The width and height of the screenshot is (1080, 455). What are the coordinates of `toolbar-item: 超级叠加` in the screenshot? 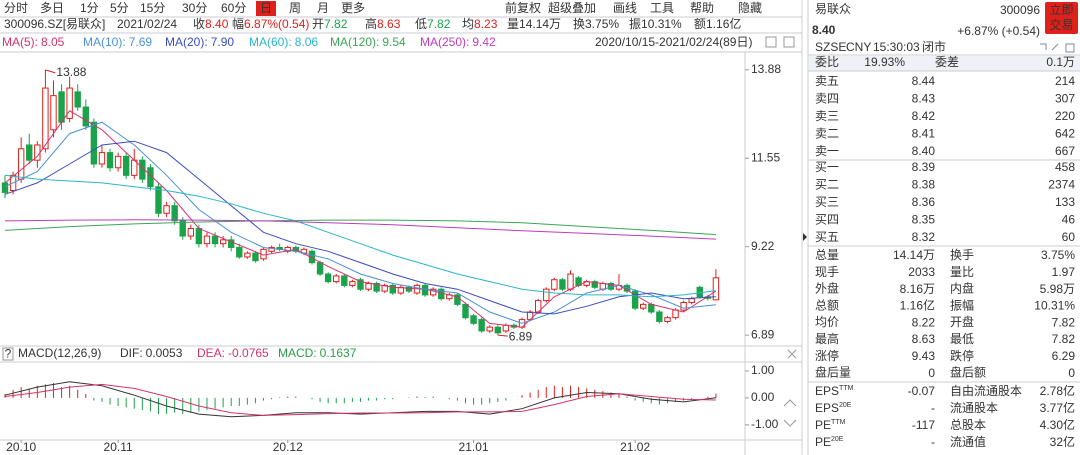 It's located at (572, 7).